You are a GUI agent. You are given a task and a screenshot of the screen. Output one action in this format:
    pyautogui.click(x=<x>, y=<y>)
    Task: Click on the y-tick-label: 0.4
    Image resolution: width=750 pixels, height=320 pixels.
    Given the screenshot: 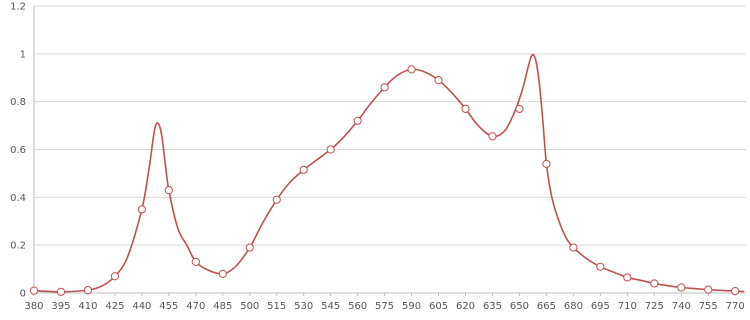 What is the action you would take?
    pyautogui.click(x=18, y=198)
    